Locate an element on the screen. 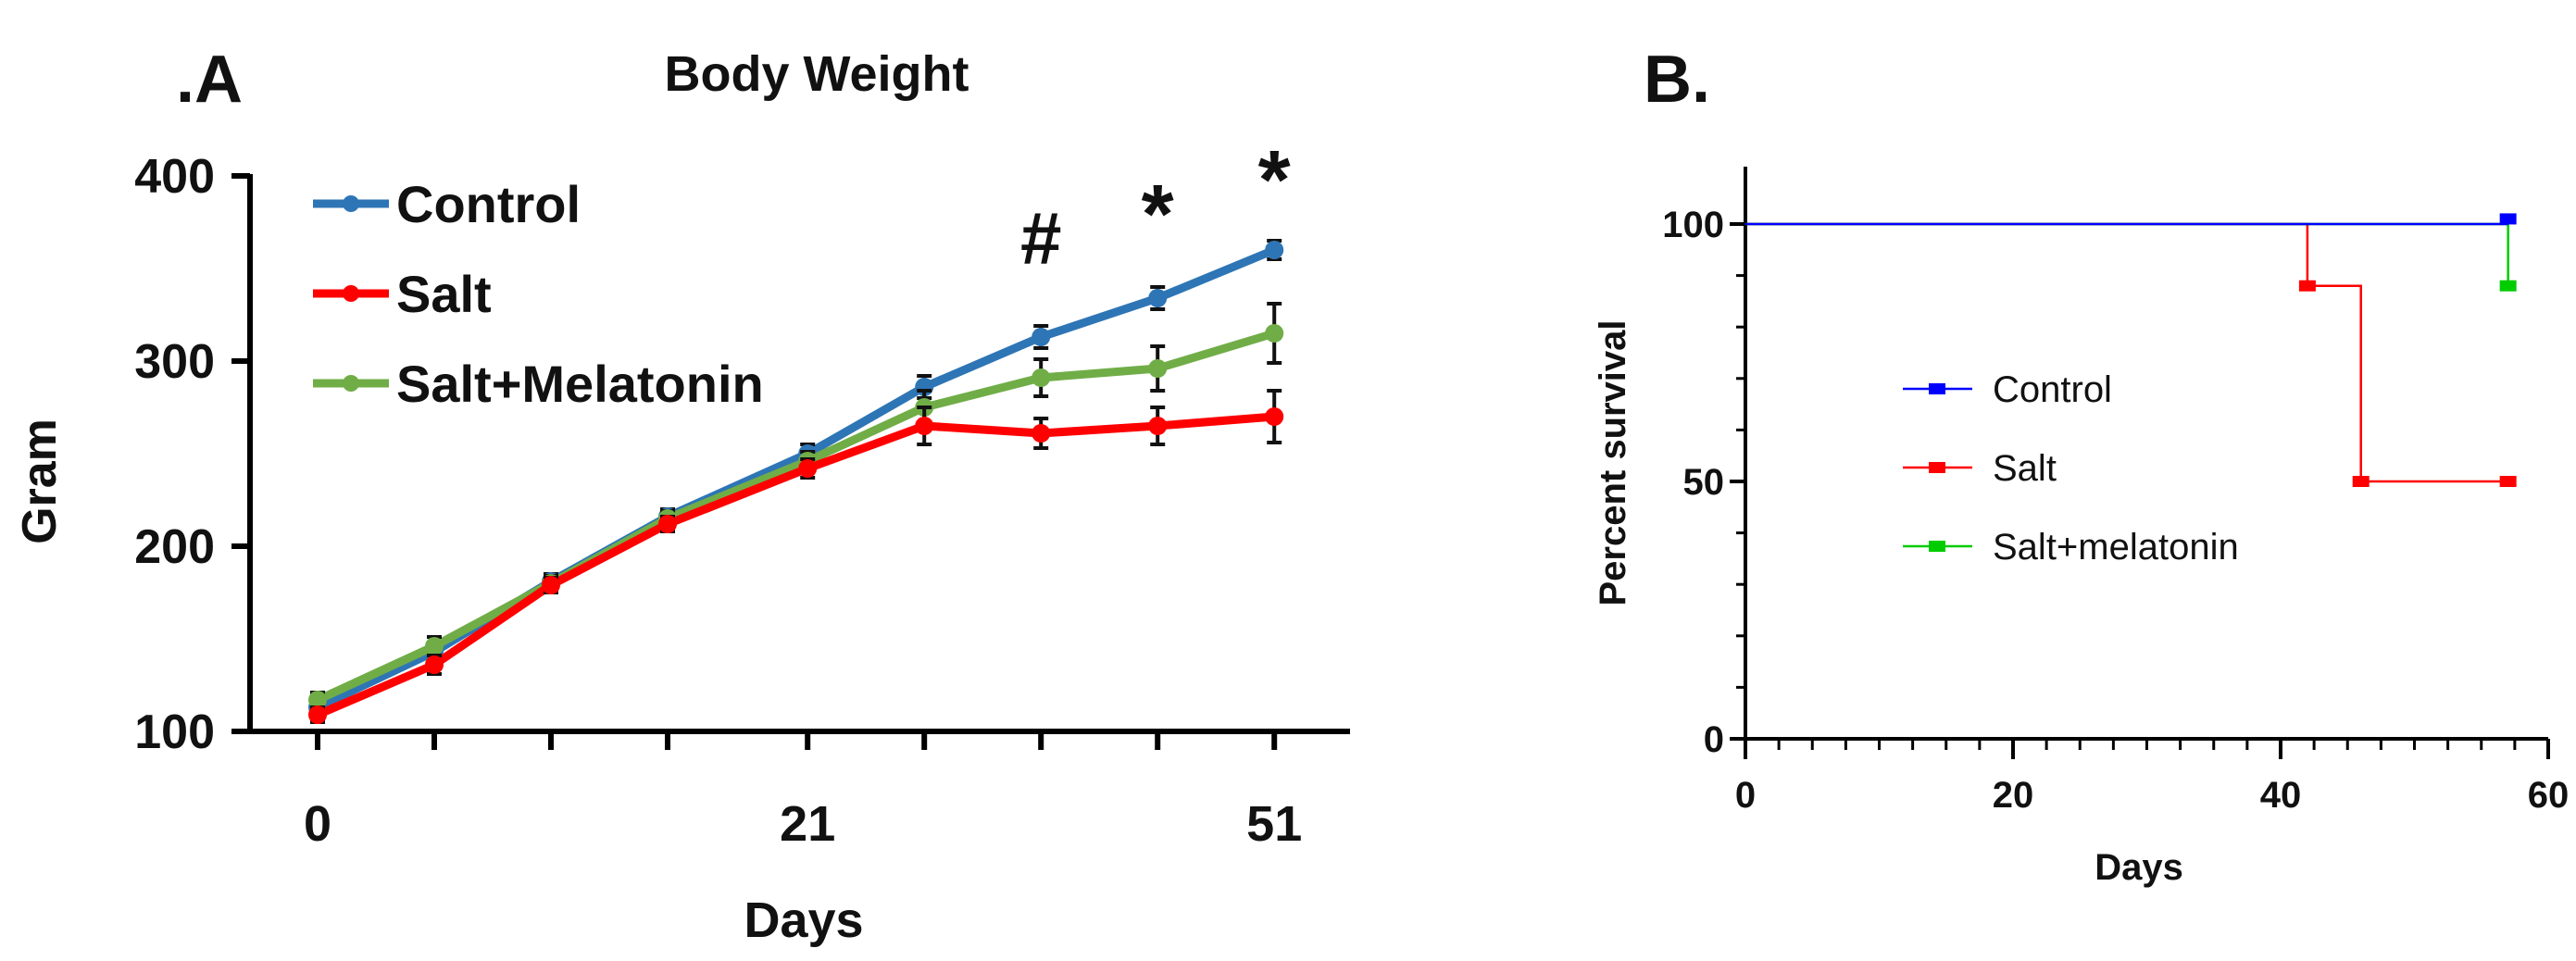 This screenshot has height=961, width=2576. legend-item: Salt+melatonin is located at coordinates (2071, 547).